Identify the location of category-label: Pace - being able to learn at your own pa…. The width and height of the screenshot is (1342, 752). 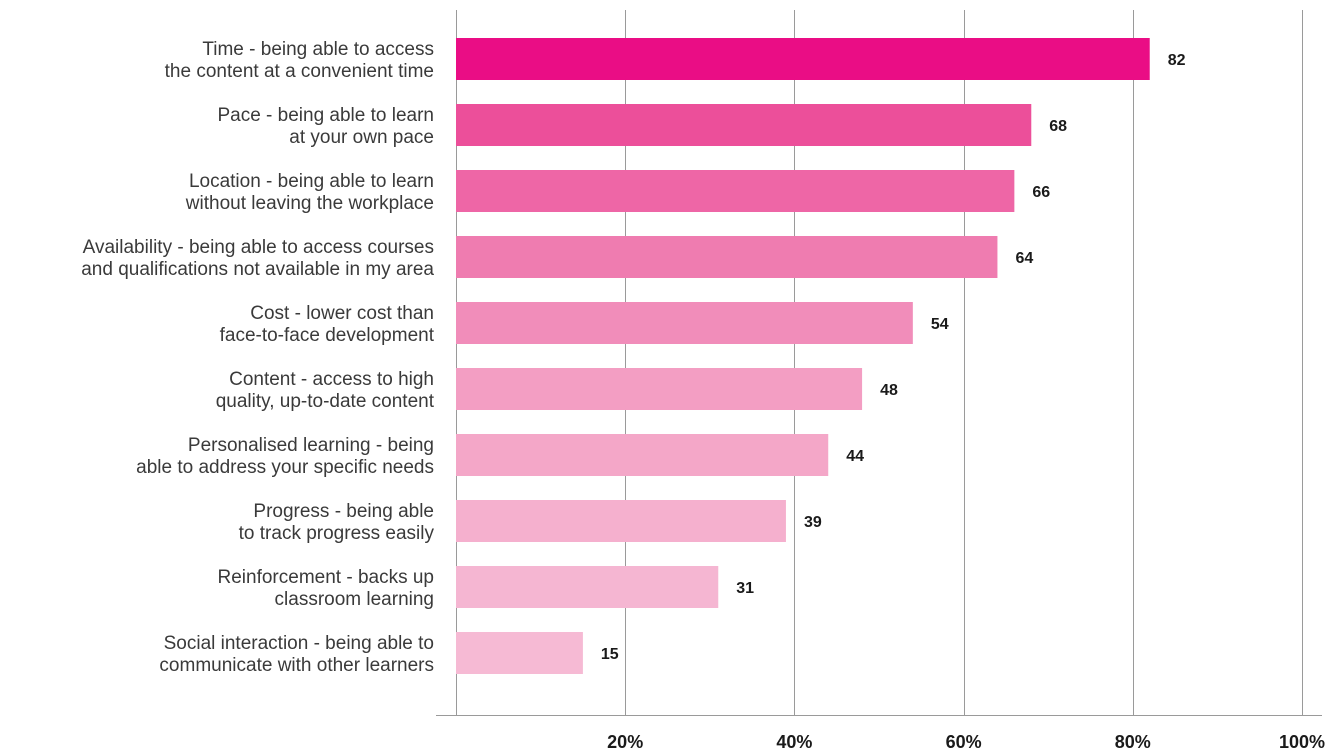
(325, 126).